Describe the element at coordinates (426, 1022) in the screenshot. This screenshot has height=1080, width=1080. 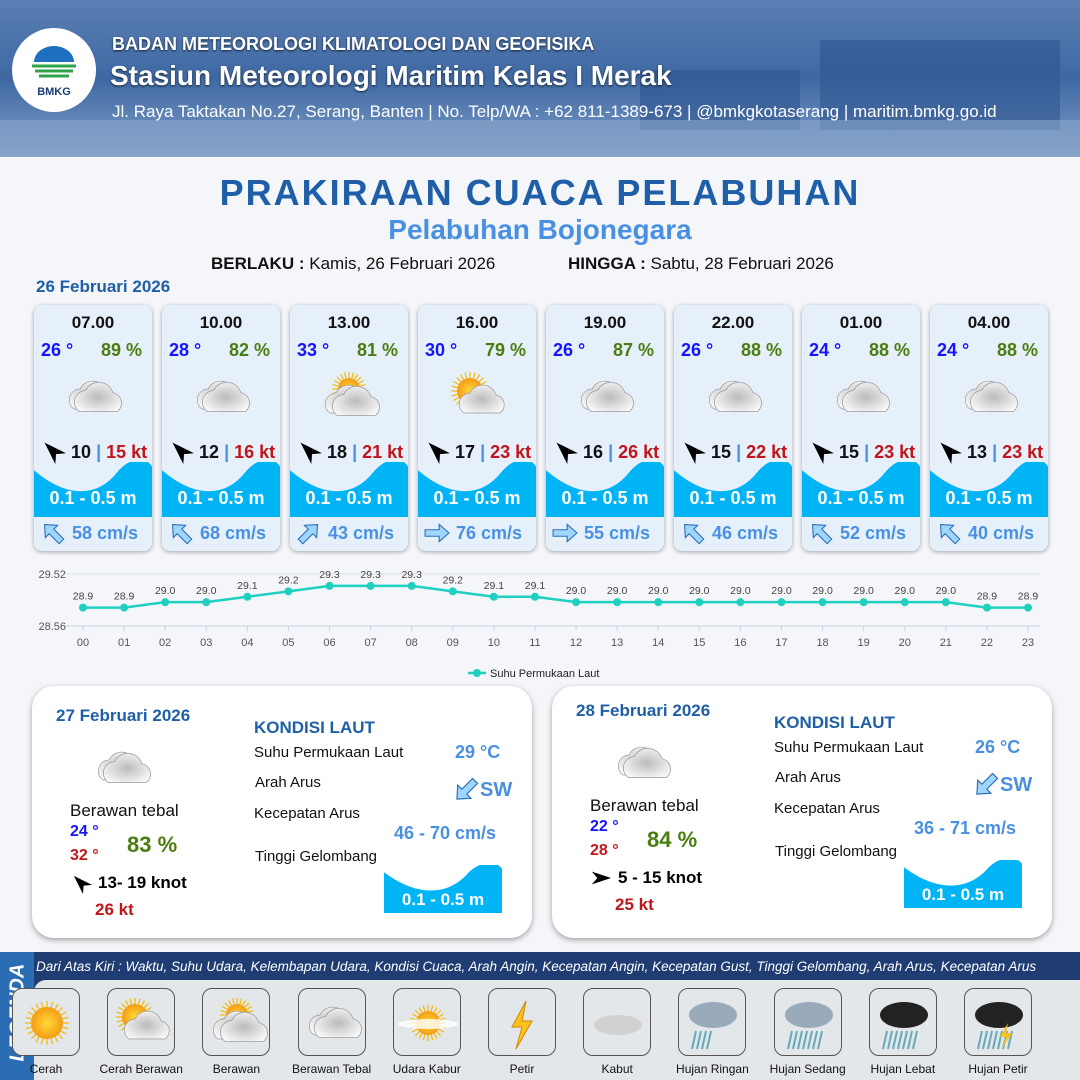
I see `legend-item-udara-kabur` at that location.